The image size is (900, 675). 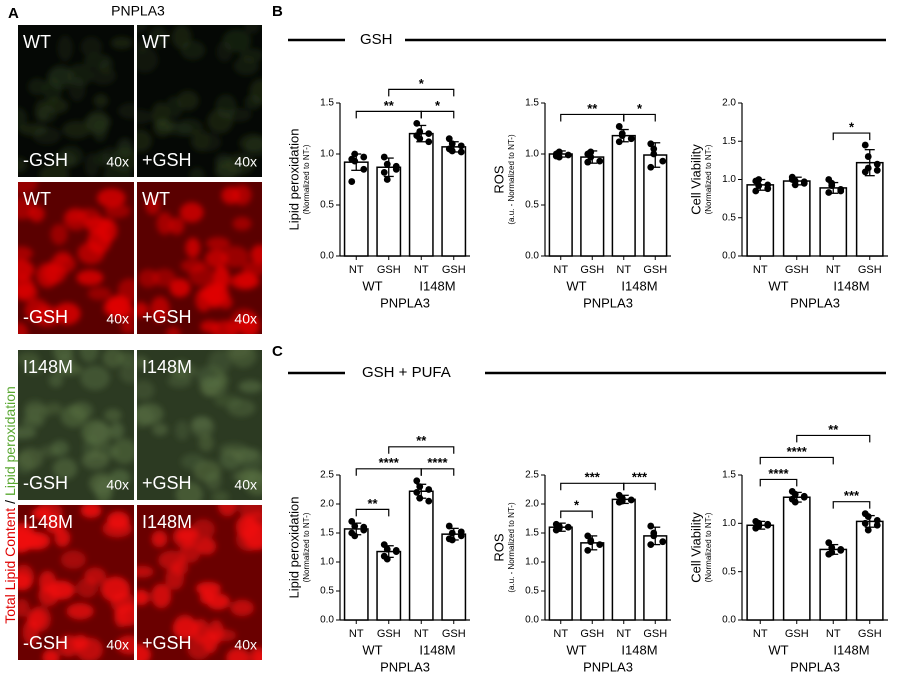 What do you see at coordinates (729, 179) in the screenshot?
I see `y-tick-label: 1.0` at bounding box center [729, 179].